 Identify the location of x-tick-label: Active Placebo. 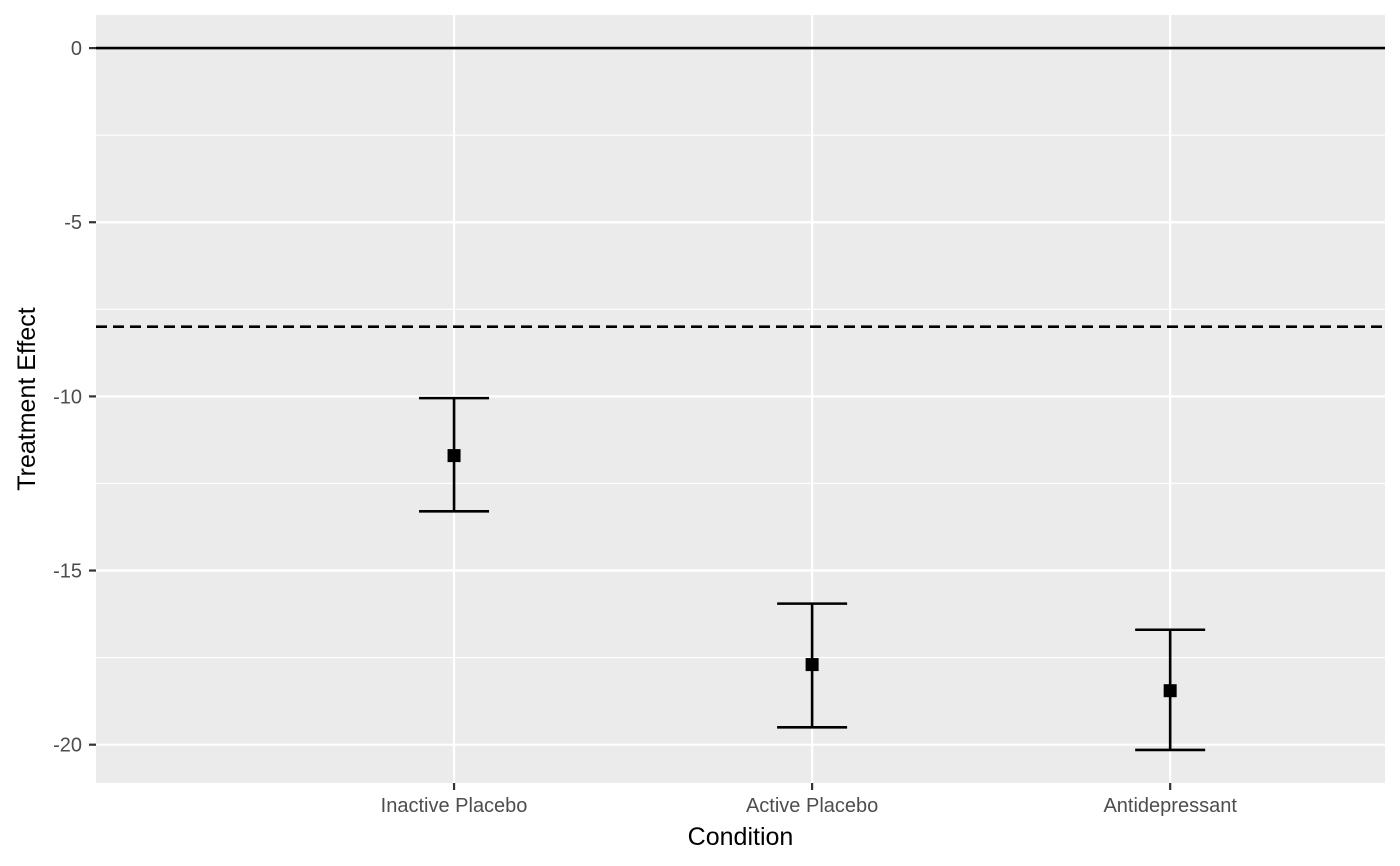
(812, 806).